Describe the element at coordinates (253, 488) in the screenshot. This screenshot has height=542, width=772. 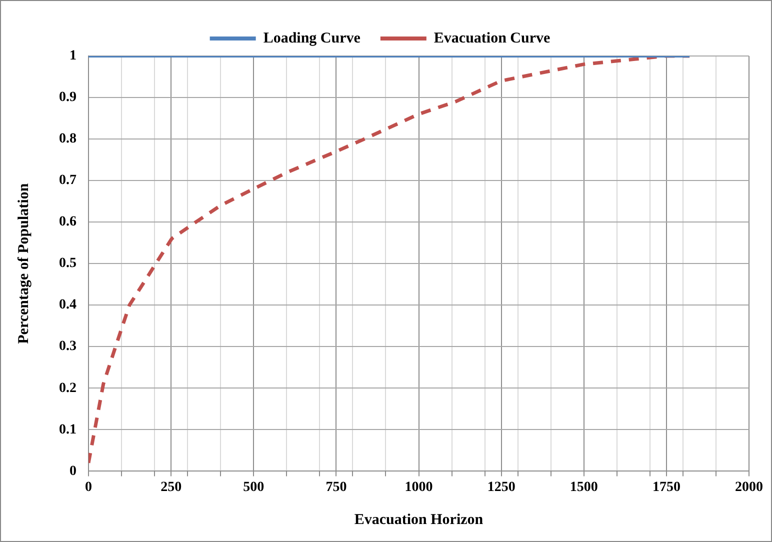
I see `x-tick-label: 500` at that location.